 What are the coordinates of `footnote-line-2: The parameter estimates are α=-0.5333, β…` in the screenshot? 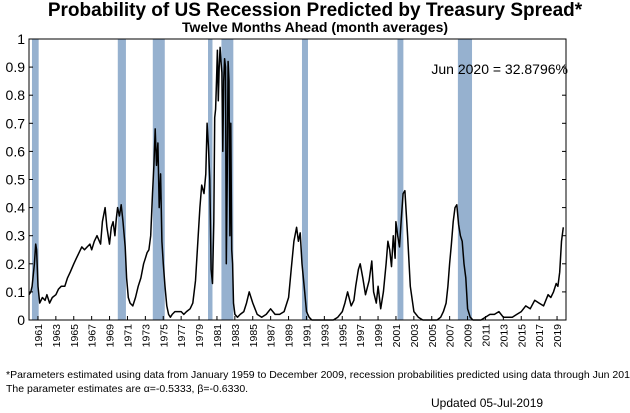 It's located at (127, 389).